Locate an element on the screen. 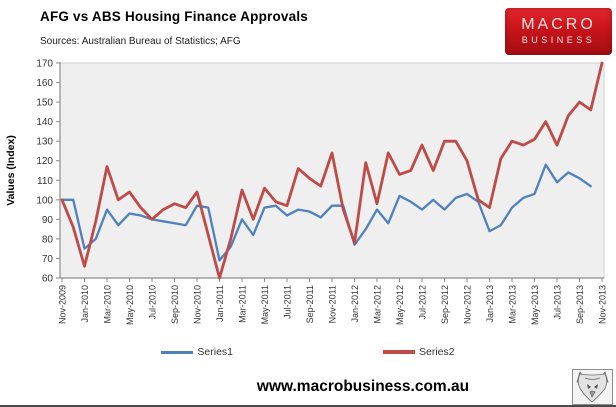 The height and width of the screenshot is (407, 616). x-tick-label: May-2012 is located at coordinates (400, 305).